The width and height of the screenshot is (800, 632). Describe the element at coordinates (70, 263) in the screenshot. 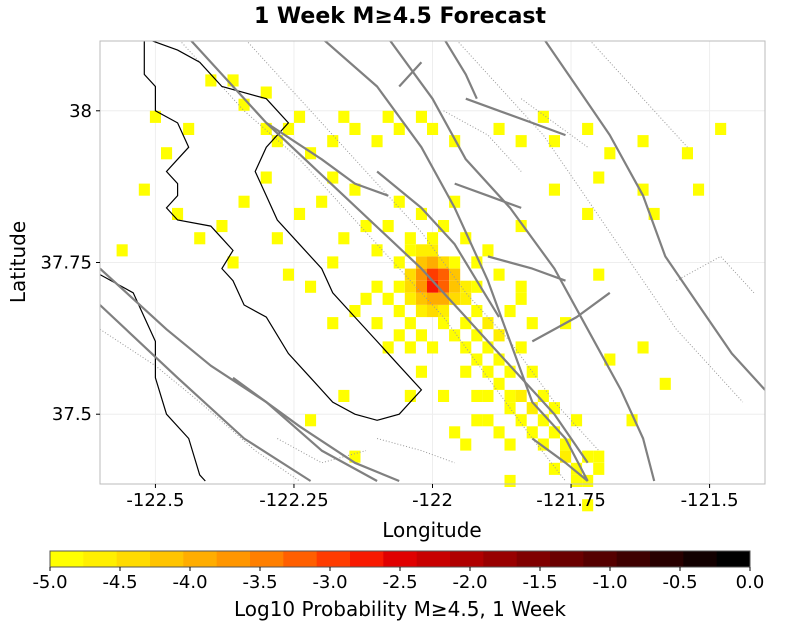

I see `y-axis-ticks: 38 37.75 37.5` at that location.